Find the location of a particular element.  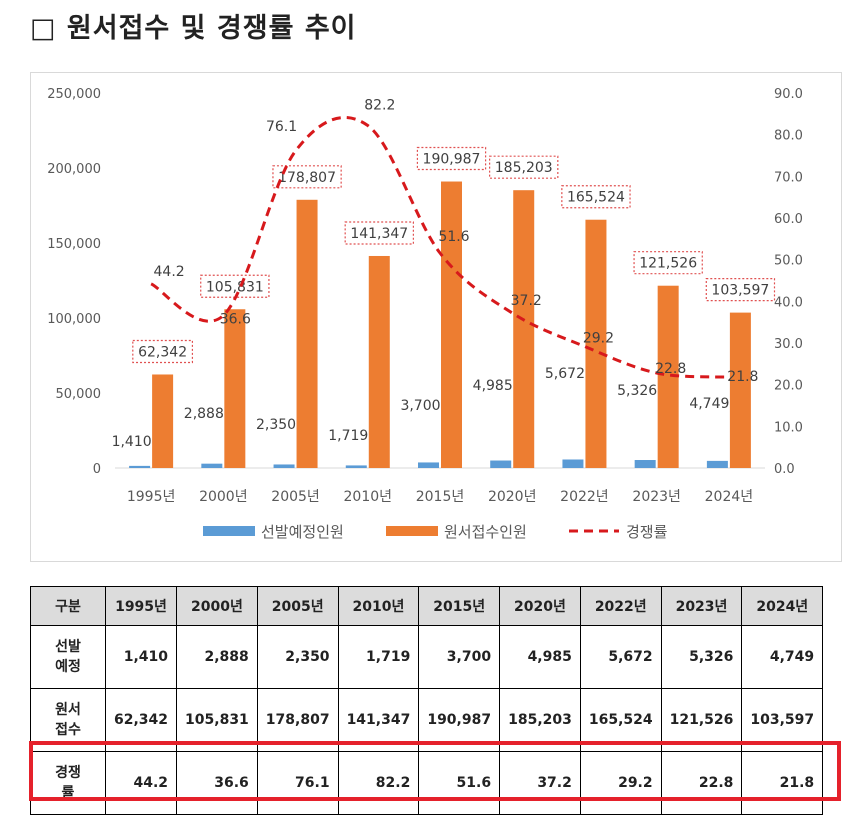

y-right-tick-label: 30.0 is located at coordinates (788, 344).